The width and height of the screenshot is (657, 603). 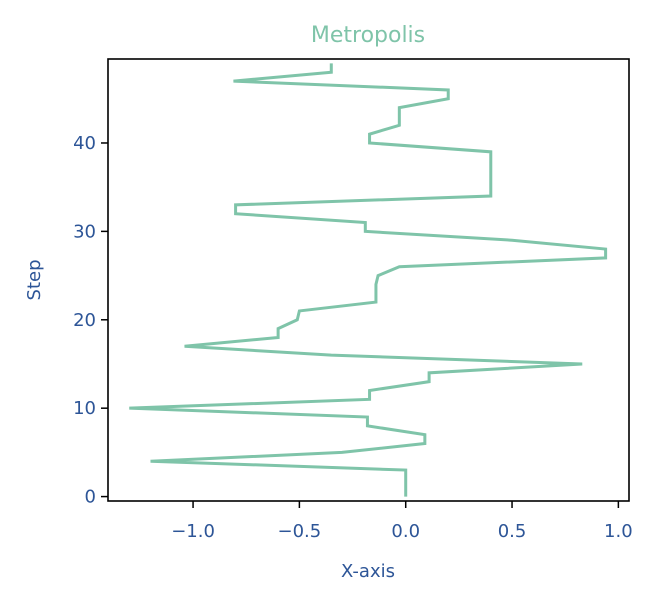 I want to click on chart-title: Metropolis, so click(x=368, y=35).